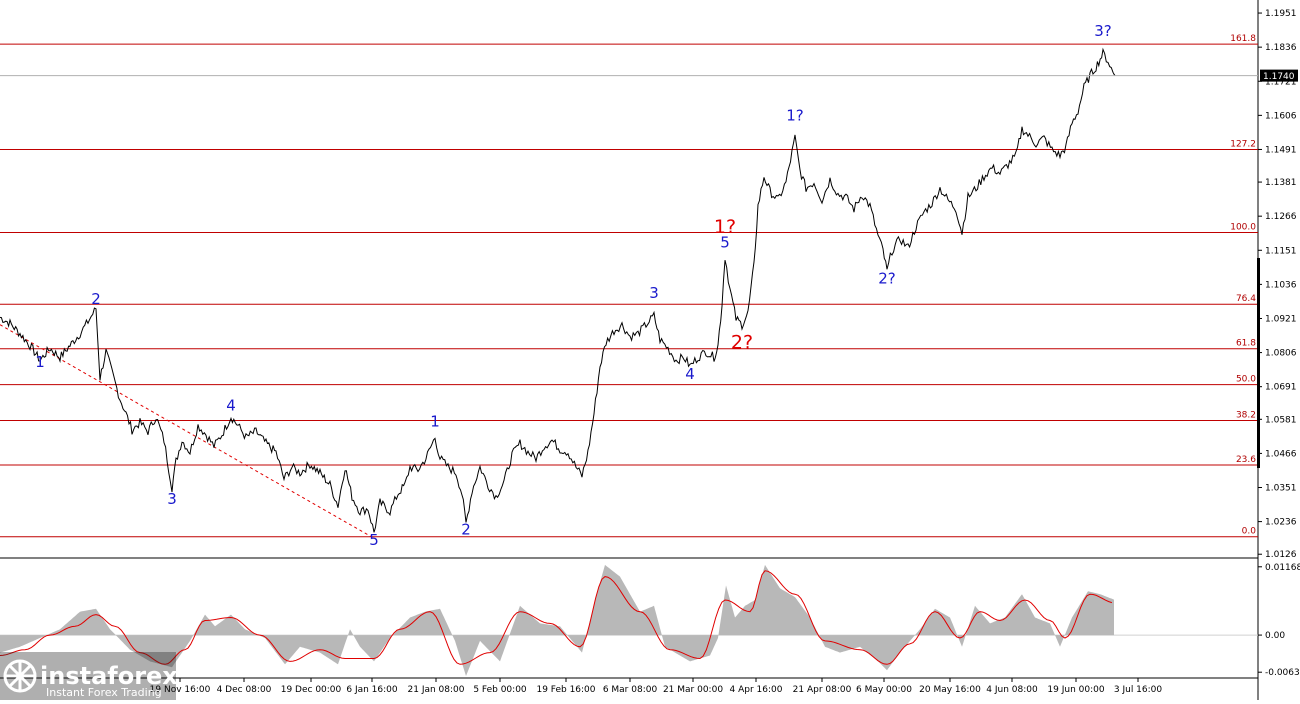 The image size is (1300, 704). I want to click on price-tick-label-6: 1.1266, so click(1281, 217).